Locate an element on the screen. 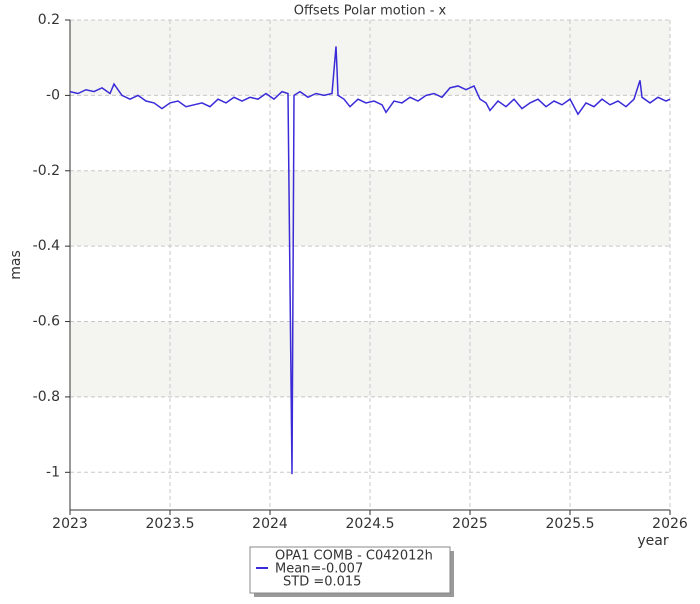 The image size is (700, 604). y-tick-label: 0.2 is located at coordinates (49, 20).